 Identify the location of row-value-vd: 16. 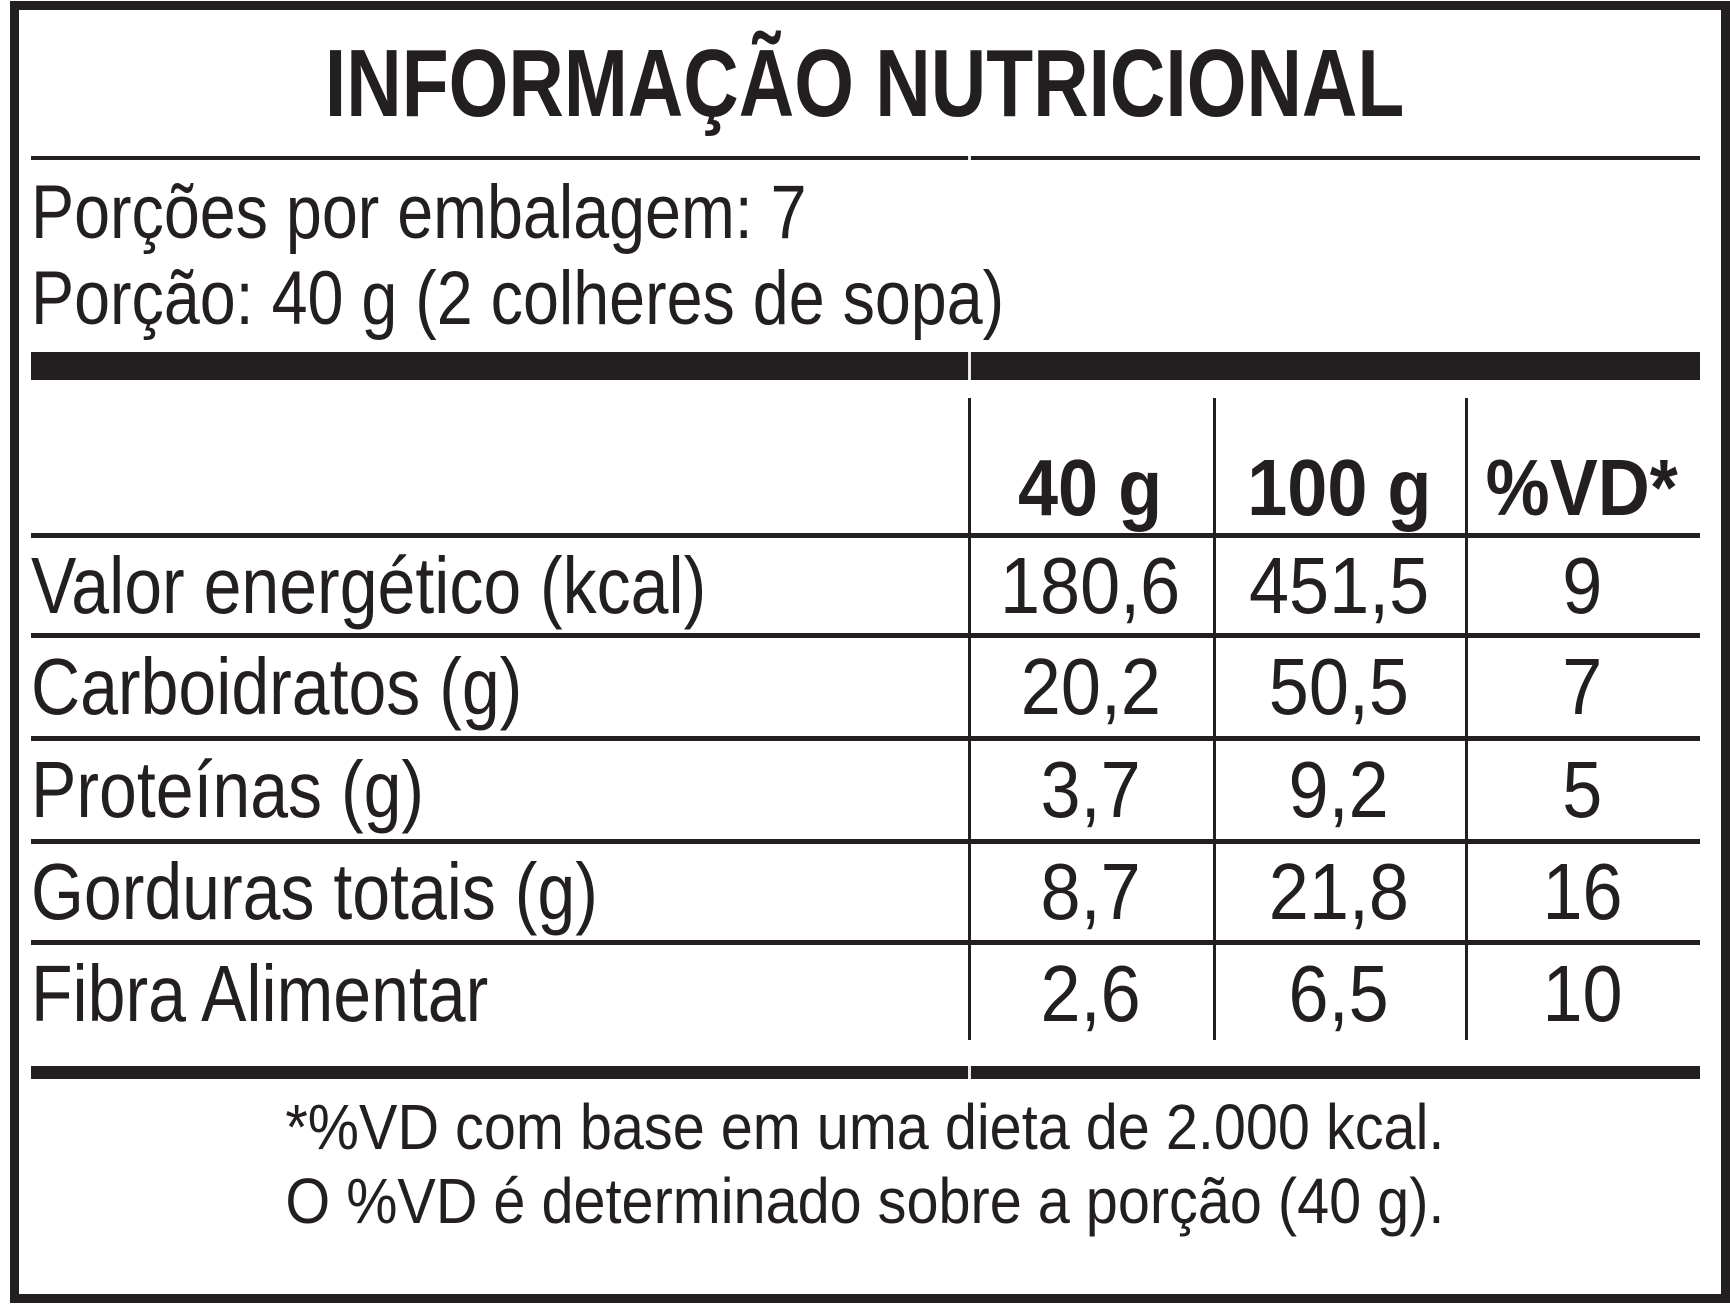
(1582, 891).